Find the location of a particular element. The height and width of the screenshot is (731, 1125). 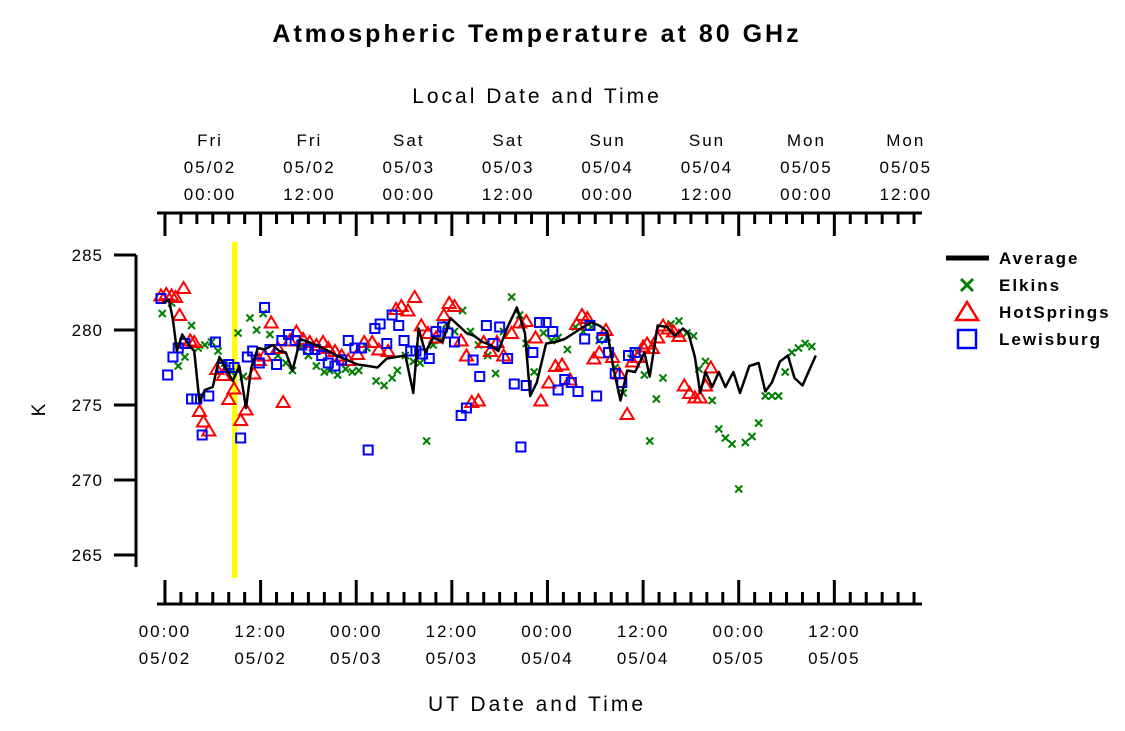

bottom-tick-date: 05/03 is located at coordinates (356, 658).